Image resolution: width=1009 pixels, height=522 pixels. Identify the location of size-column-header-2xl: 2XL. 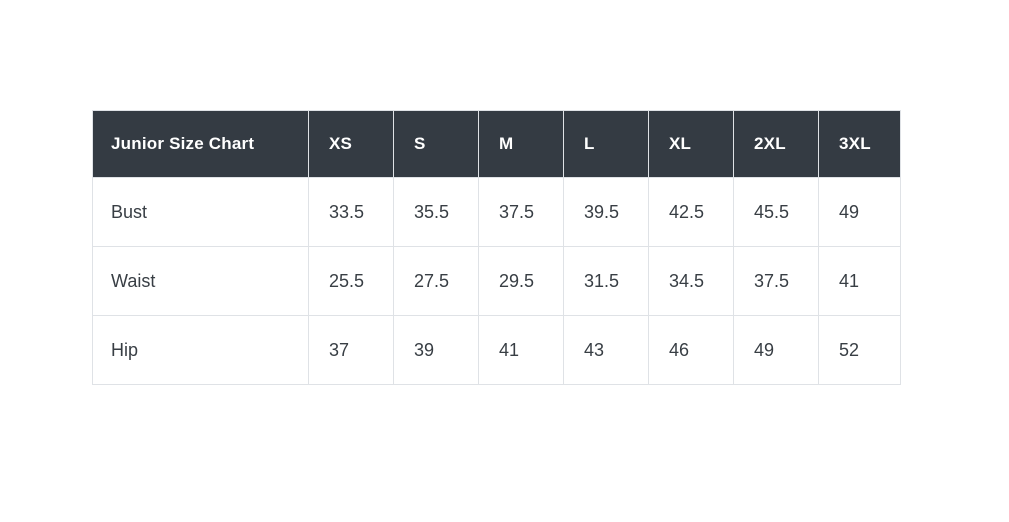
(776, 144).